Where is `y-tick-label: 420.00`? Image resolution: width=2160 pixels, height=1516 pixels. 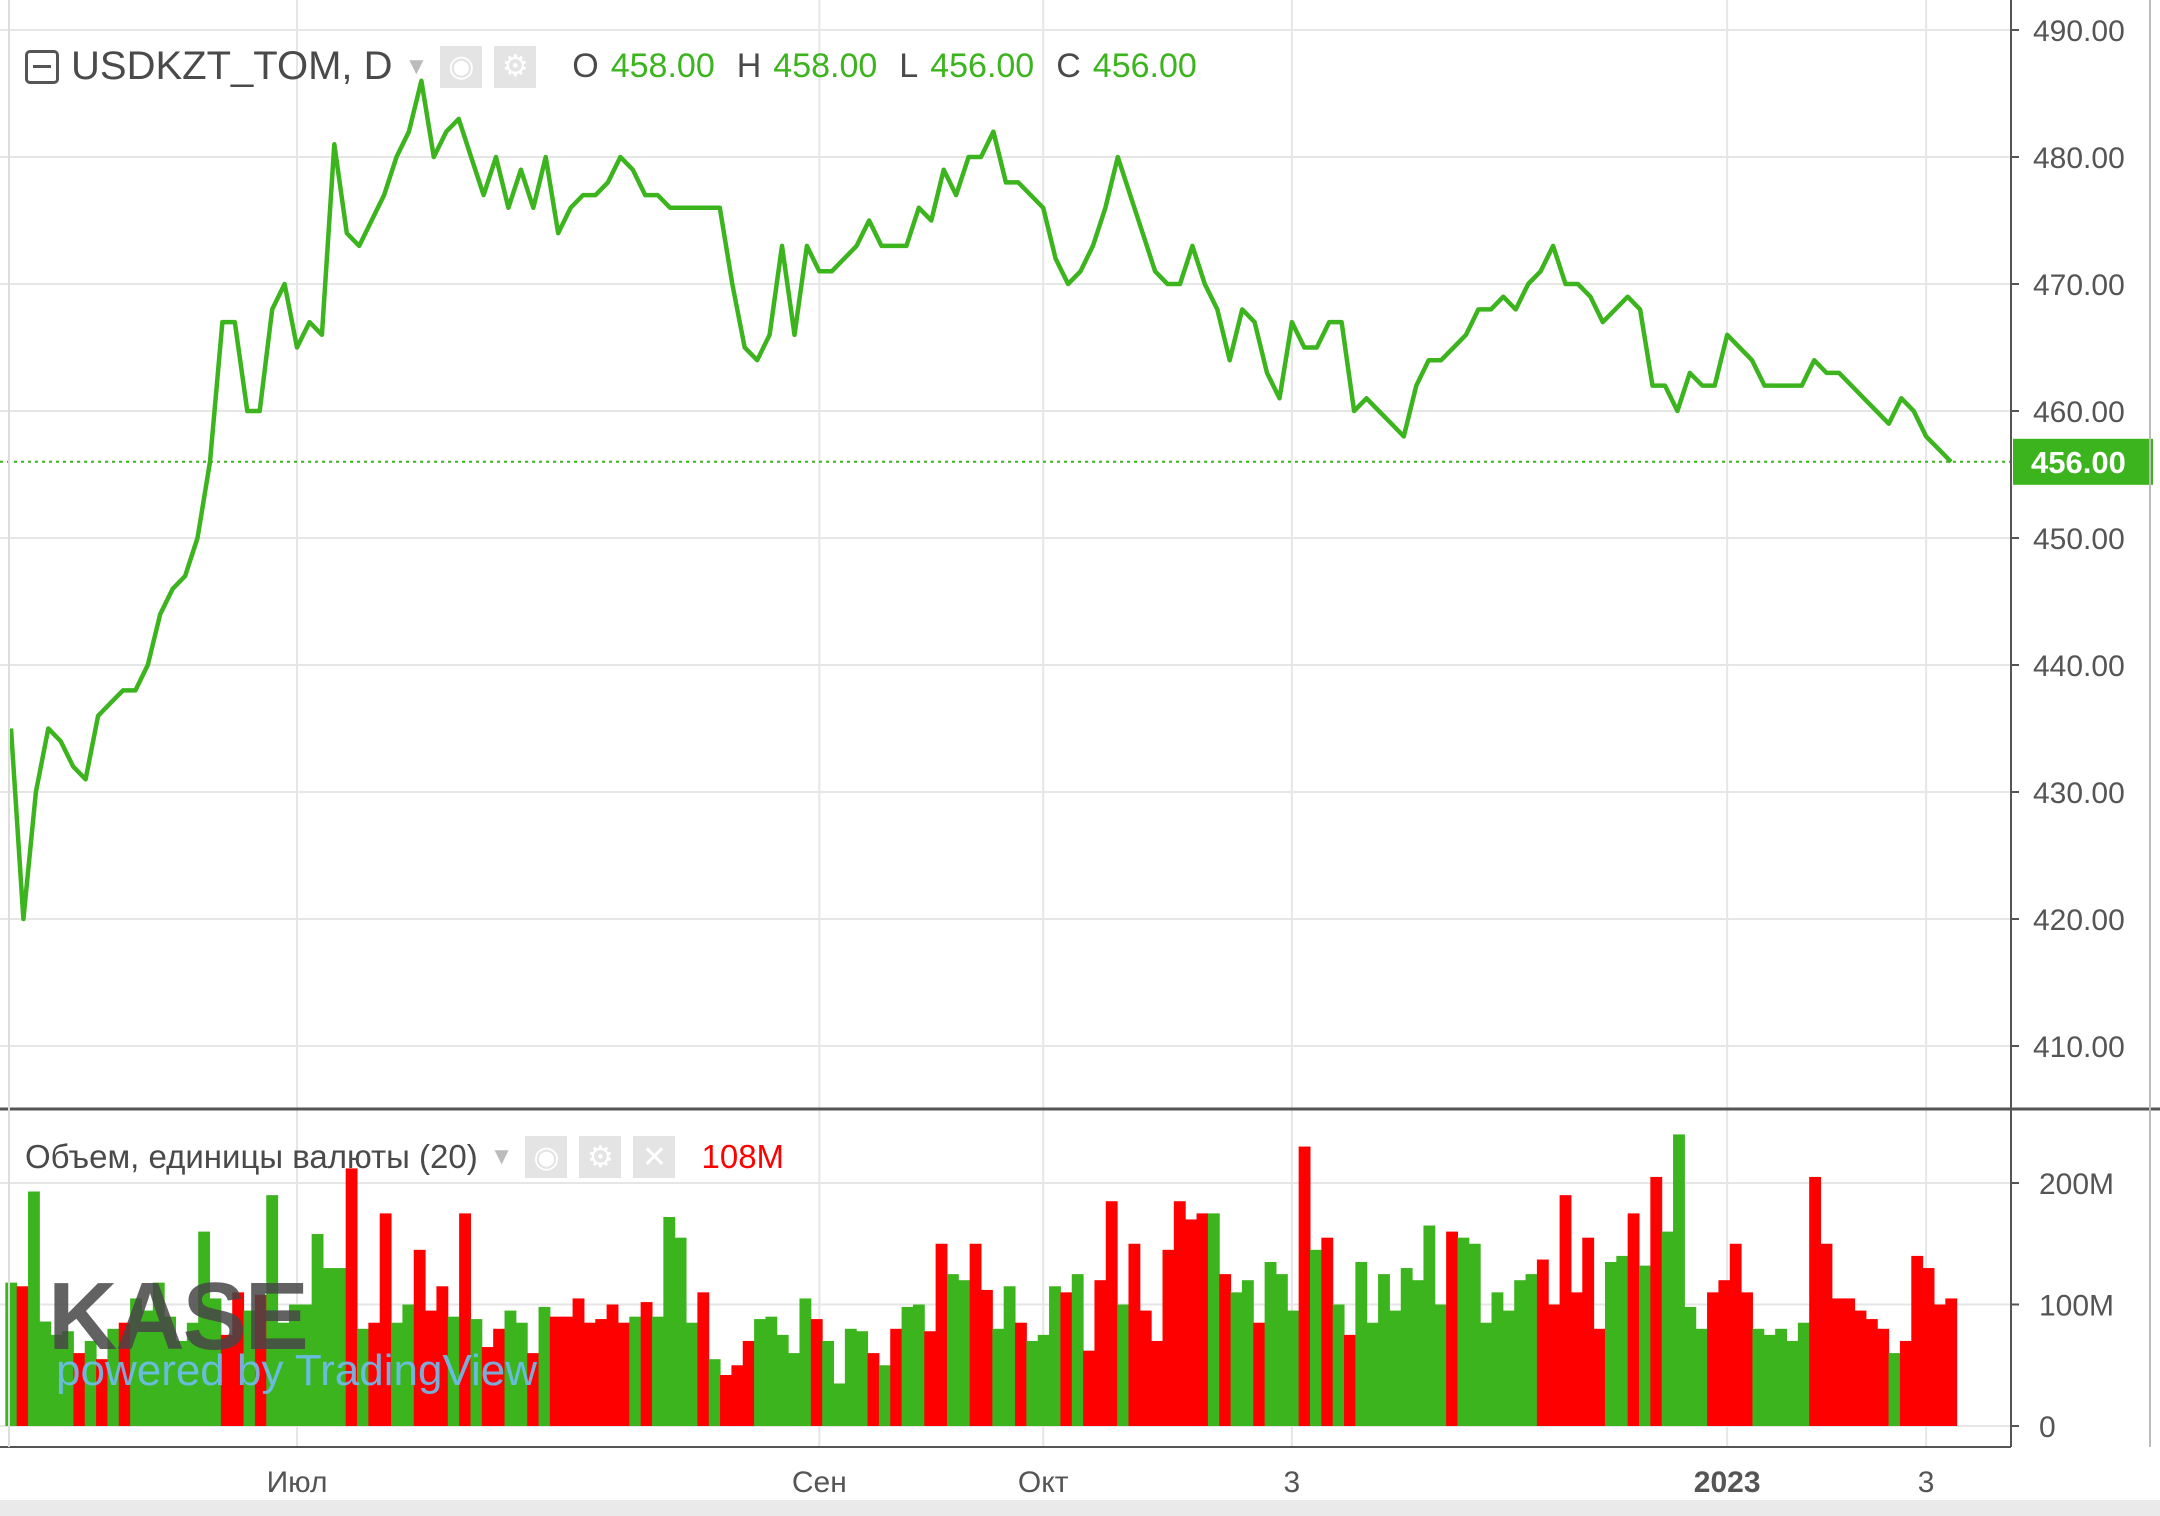
y-tick-label: 420.00 is located at coordinates (2079, 920).